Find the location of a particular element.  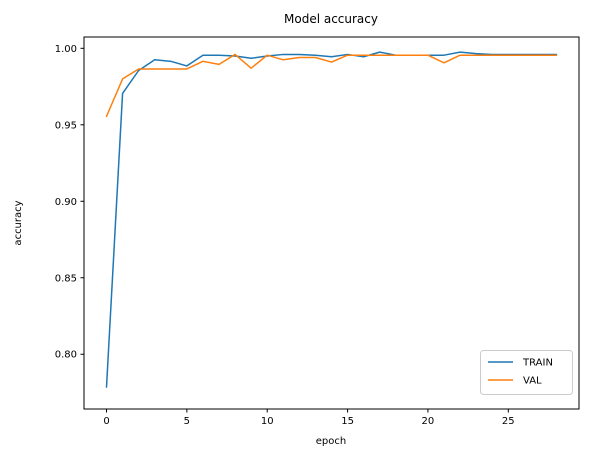

x-tick-label: 0 is located at coordinates (106, 421).